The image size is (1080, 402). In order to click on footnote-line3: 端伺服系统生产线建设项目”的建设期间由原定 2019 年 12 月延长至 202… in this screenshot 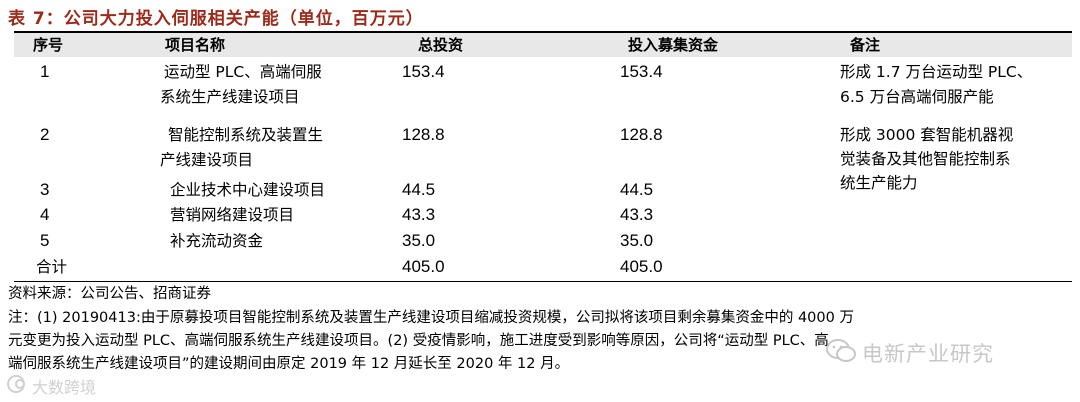, I will do `click(289, 364)`.